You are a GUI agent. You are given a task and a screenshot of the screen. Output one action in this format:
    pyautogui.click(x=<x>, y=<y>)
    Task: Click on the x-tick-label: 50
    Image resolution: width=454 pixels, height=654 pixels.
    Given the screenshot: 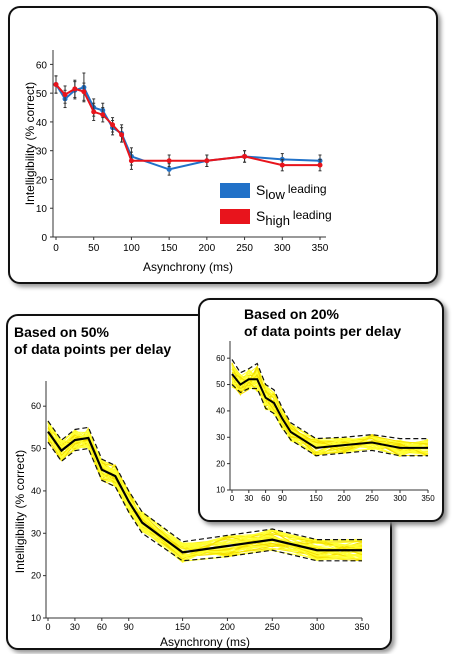 What is the action you would take?
    pyautogui.click(x=94, y=248)
    